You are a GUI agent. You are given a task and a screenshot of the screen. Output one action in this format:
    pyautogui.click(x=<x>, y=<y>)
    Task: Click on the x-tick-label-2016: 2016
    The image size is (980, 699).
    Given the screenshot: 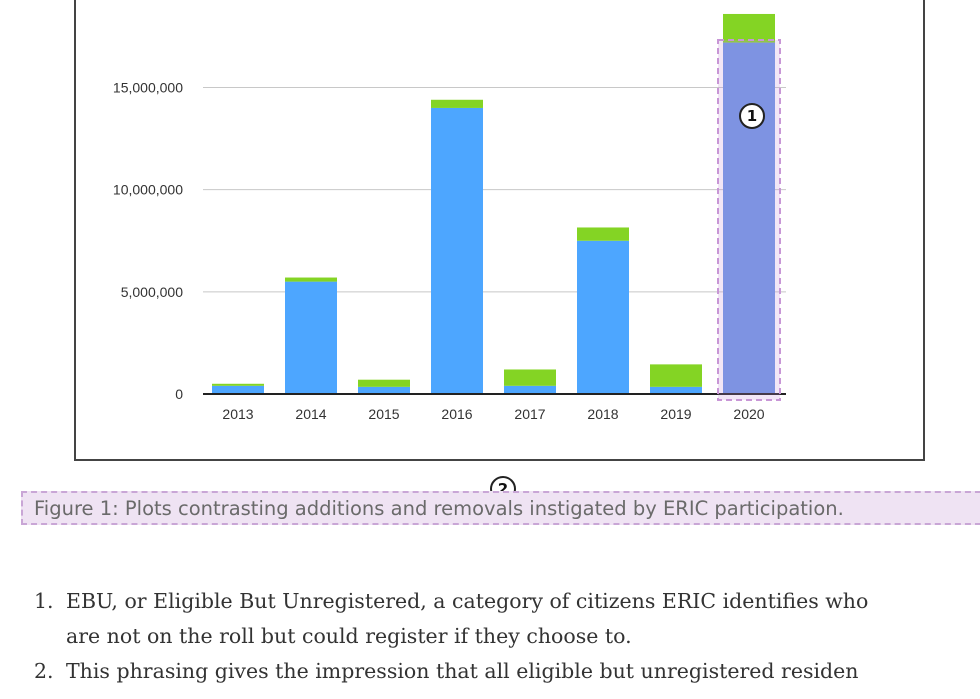 What is the action you would take?
    pyautogui.click(x=456, y=414)
    